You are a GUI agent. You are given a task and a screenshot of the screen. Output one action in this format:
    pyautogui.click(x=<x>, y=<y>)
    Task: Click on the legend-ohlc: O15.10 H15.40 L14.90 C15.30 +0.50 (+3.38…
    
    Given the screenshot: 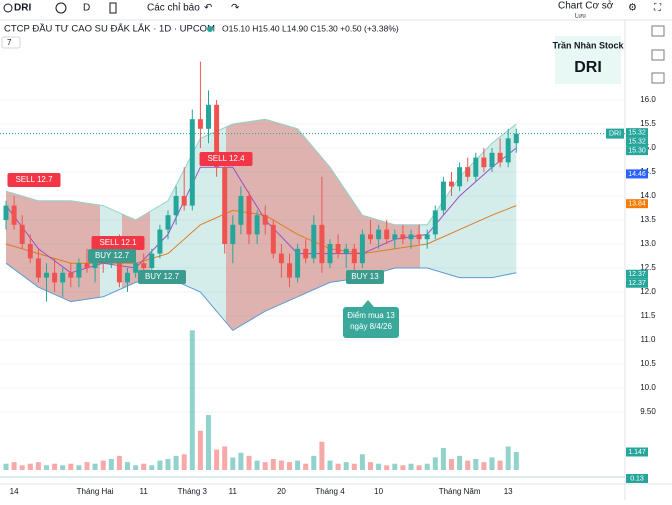 What is the action you would take?
    pyautogui.click(x=310, y=28)
    